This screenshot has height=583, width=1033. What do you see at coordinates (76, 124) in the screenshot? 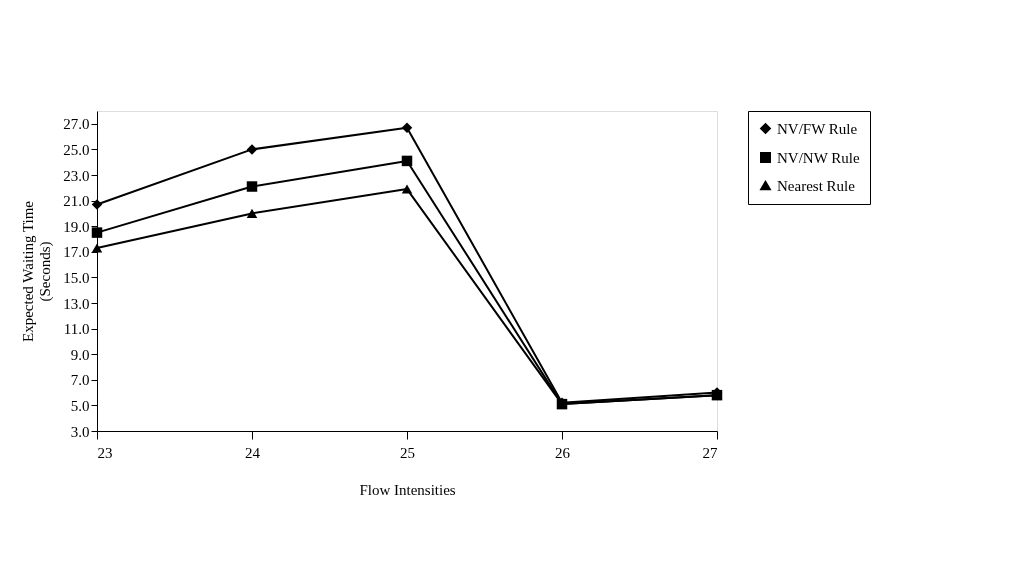
I see `y-tick-label: 27.0` at bounding box center [76, 124].